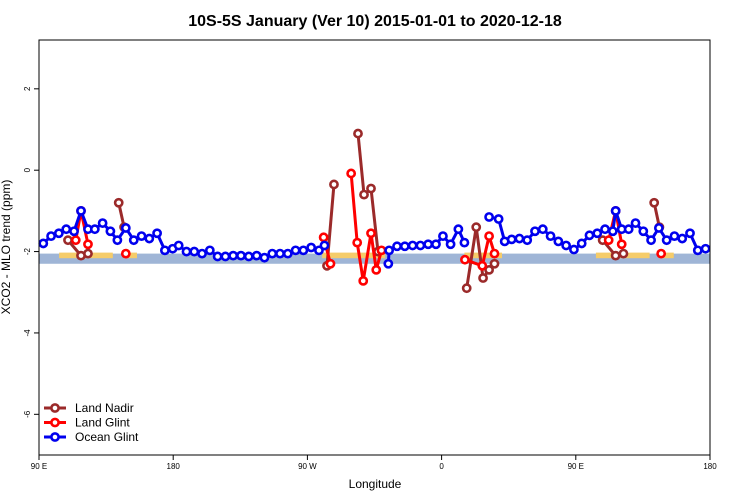  What do you see at coordinates (107, 437) in the screenshot?
I see `legend-label-2: Ocean Glint` at bounding box center [107, 437].